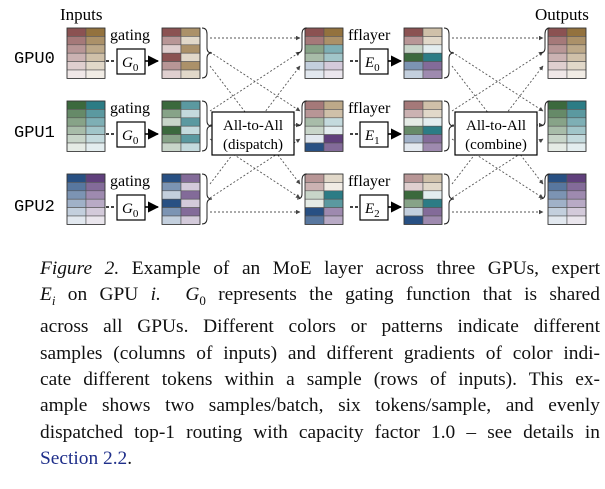 The width and height of the screenshot is (605, 489). What do you see at coordinates (84, 458) in the screenshot?
I see `section-link: Section 2.2` at bounding box center [84, 458].